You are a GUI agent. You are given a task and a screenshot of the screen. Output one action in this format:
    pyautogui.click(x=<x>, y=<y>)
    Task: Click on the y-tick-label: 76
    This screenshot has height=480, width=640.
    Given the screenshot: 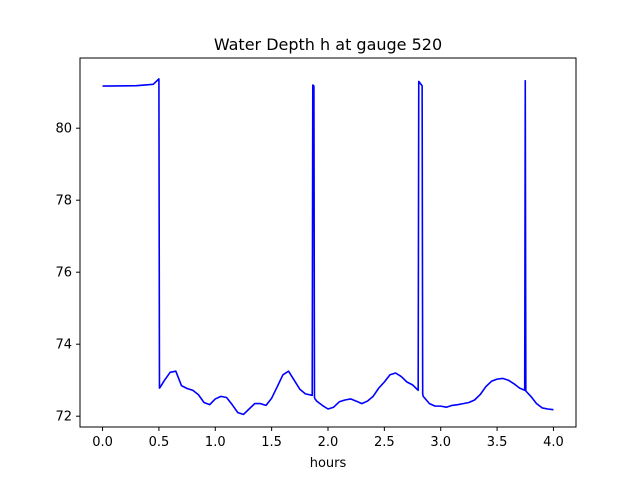 What is the action you would take?
    pyautogui.click(x=63, y=273)
    